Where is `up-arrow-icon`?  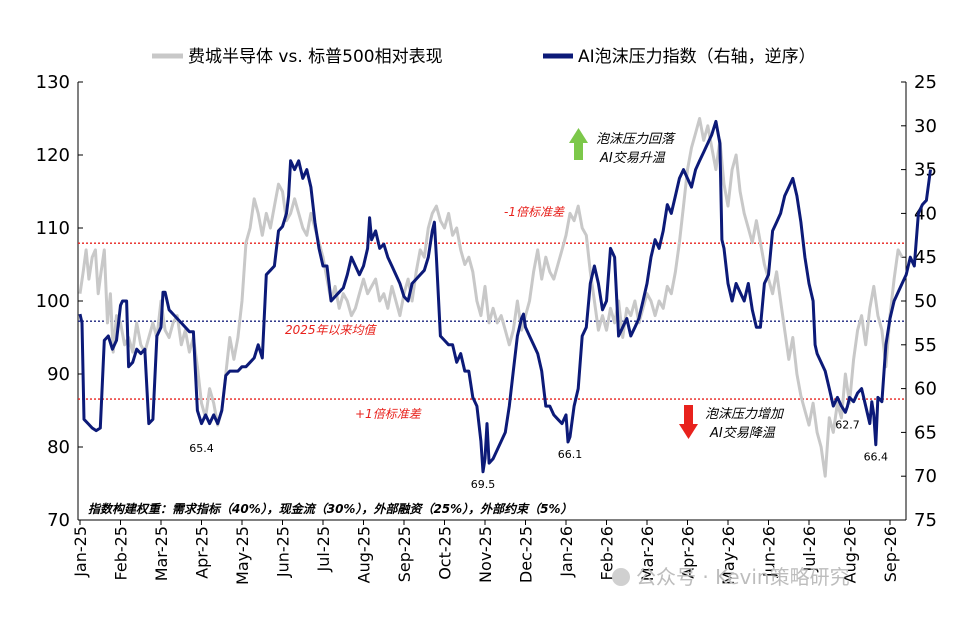
up-arrow-icon is located at coordinates (578, 144).